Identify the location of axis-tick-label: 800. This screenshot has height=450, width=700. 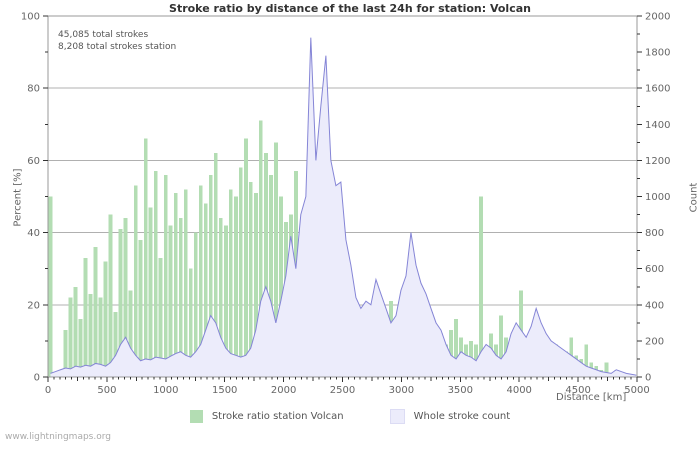
(654, 233).